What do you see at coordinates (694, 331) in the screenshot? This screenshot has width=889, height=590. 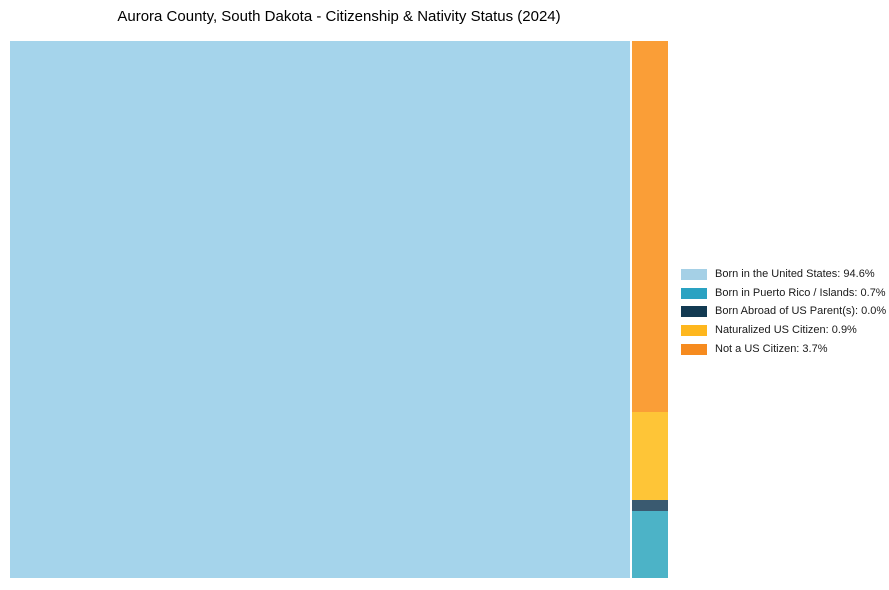 I see `legend-swatch-naturalized-us-citizen` at bounding box center [694, 331].